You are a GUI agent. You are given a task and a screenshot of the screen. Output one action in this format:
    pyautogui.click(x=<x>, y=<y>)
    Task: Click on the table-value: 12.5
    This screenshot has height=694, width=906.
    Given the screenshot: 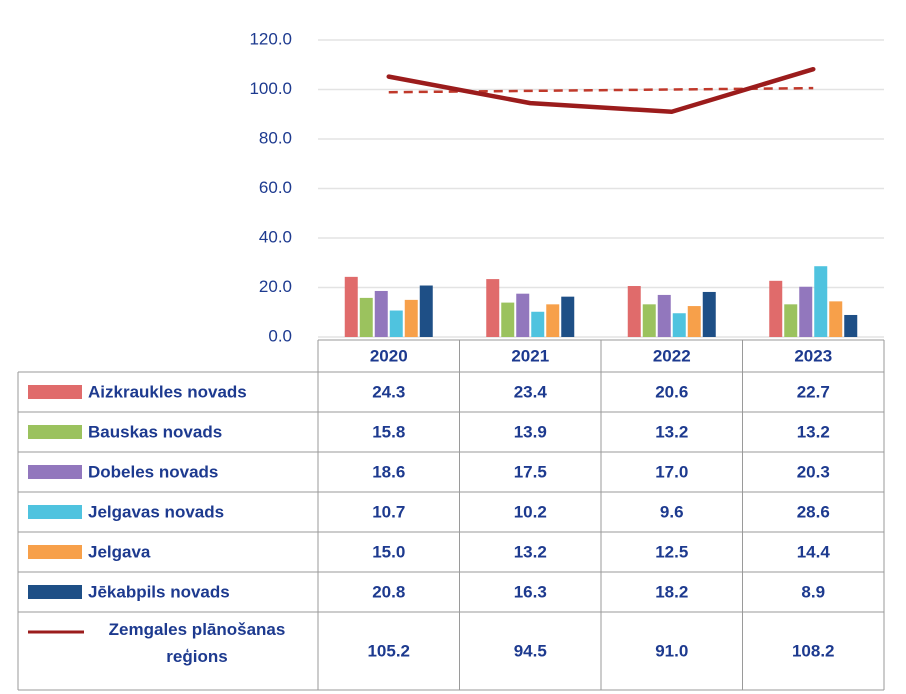 What is the action you would take?
    pyautogui.click(x=671, y=551)
    